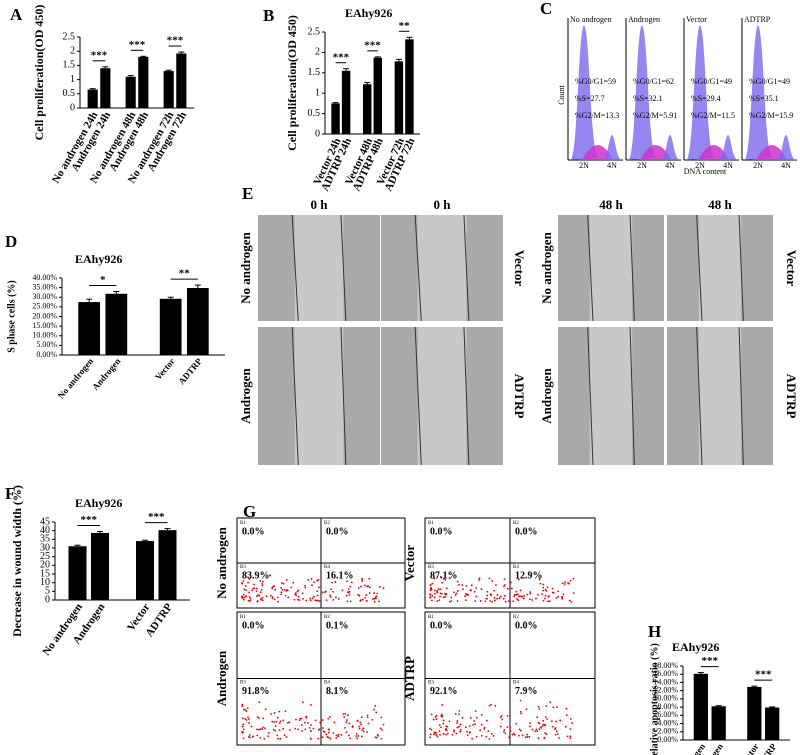 Image resolution: width=800 pixels, height=755 pixels. Describe the element at coordinates (337, 691) in the screenshot. I see `quadrant-percent: 8.1%` at that location.